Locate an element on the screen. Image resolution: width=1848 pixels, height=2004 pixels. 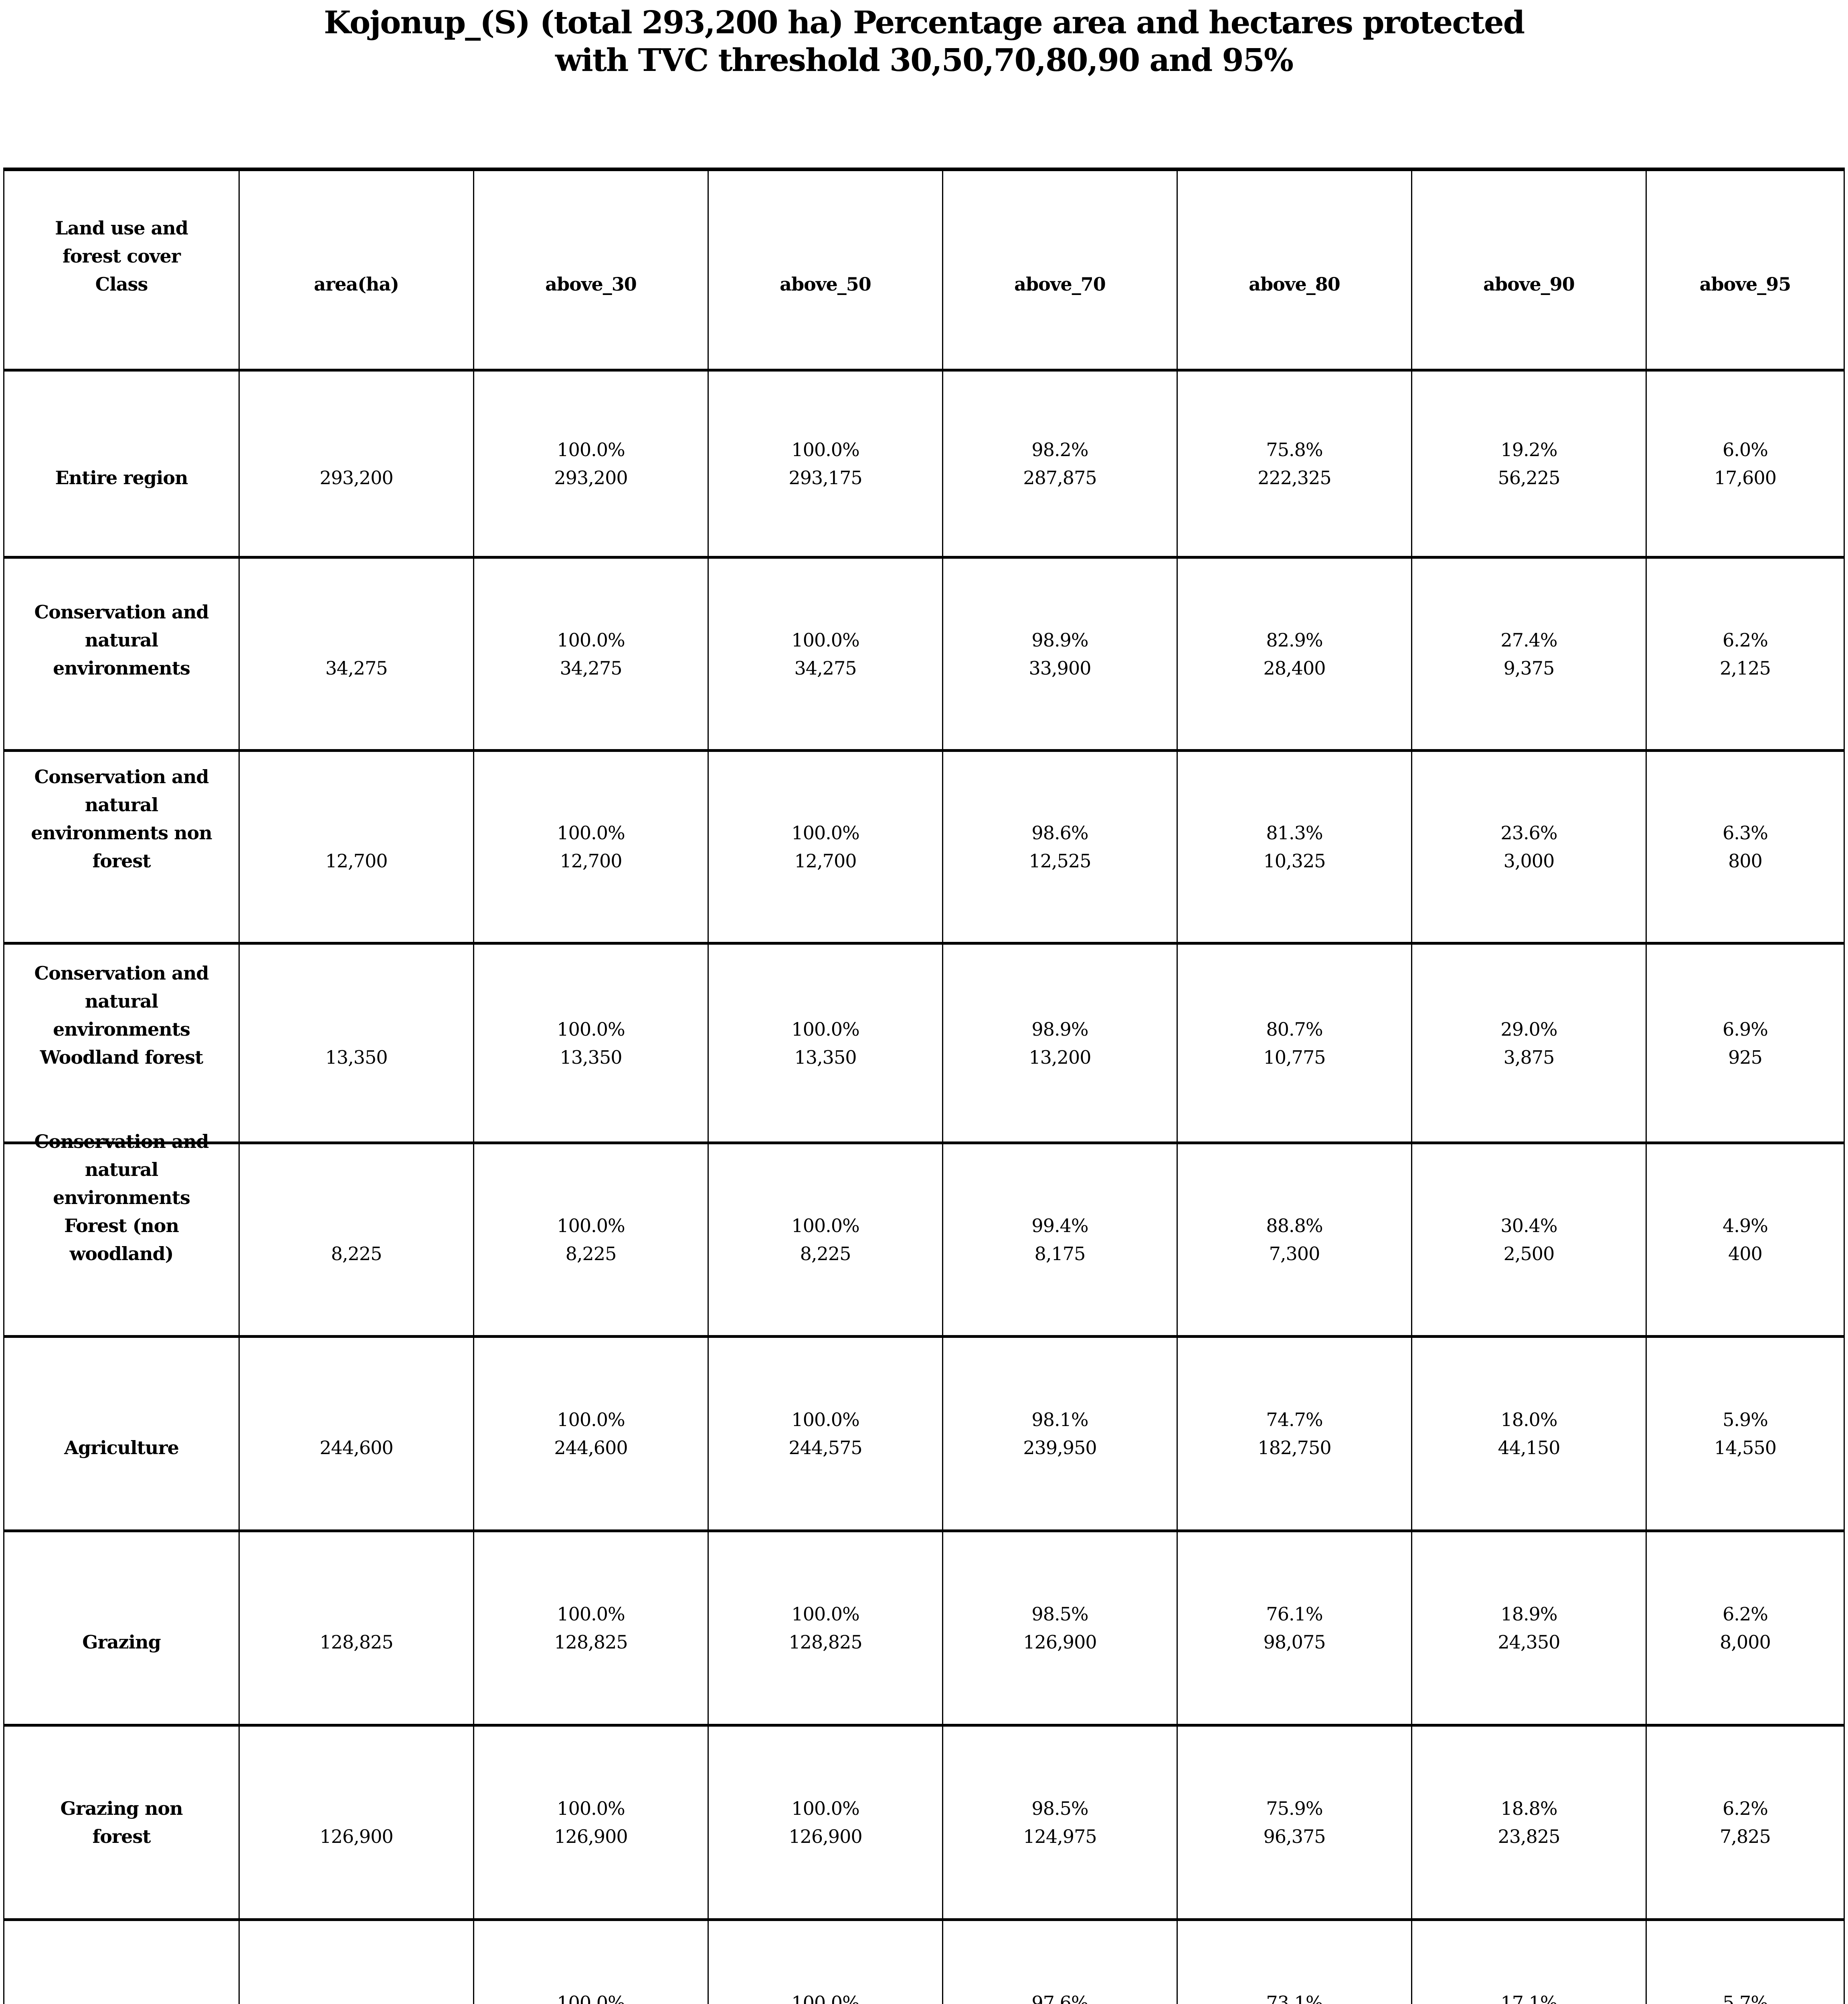
data-cell: 18.9% 24,350 is located at coordinates (1529, 1628).